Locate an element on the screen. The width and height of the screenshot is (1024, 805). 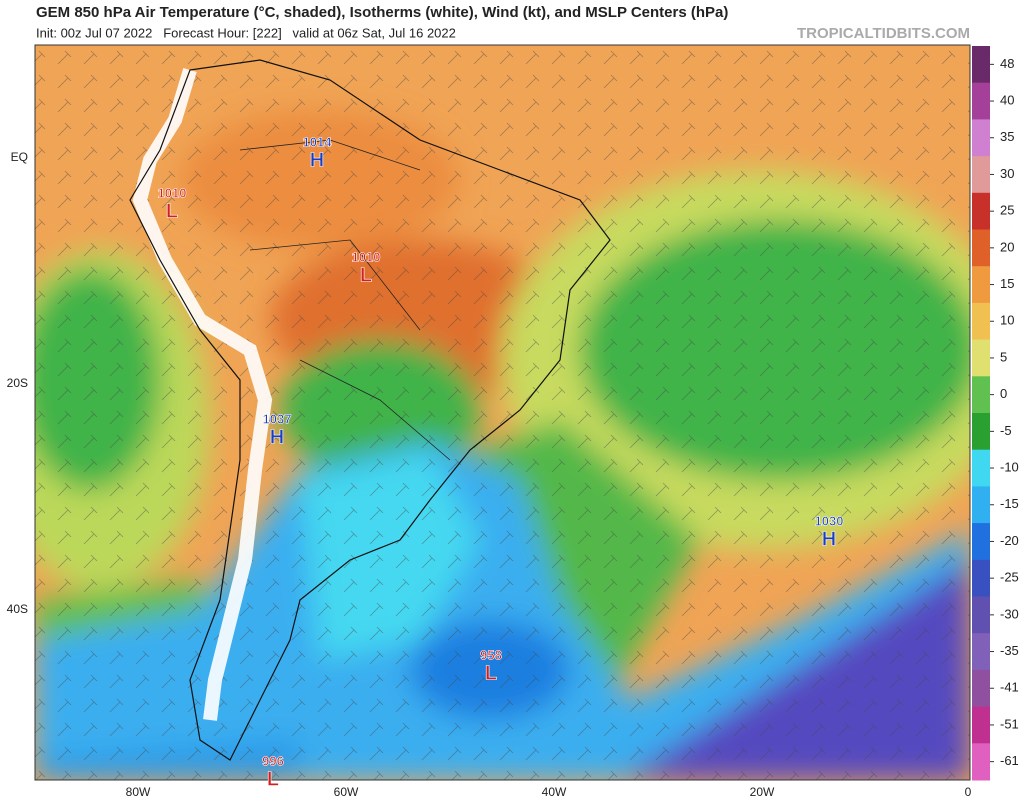
lat-label: 40S is located at coordinates (17, 609).